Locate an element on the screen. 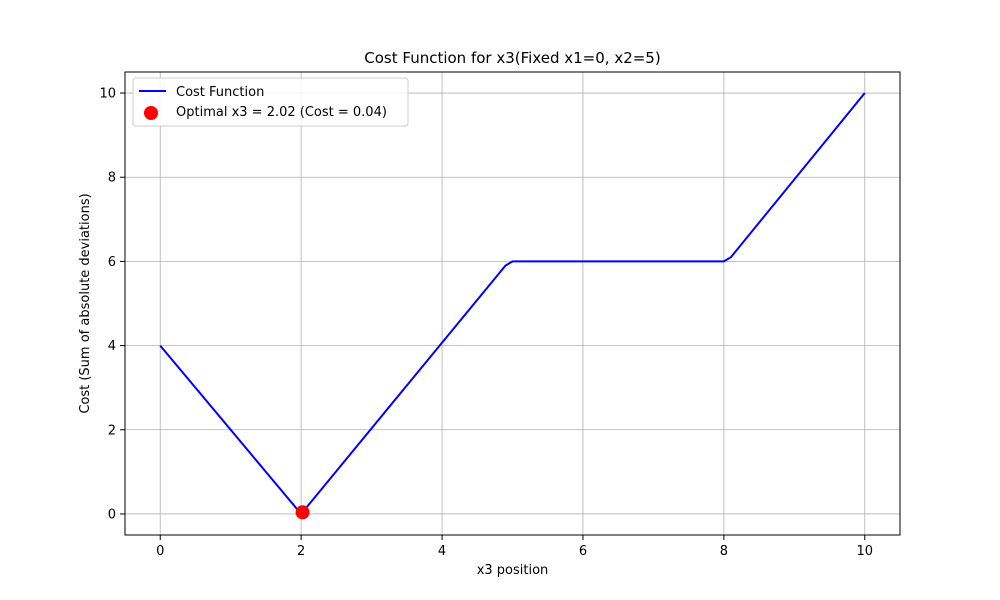 This screenshot has width=1000, height=600. x-tick-label: 2 is located at coordinates (301, 551).